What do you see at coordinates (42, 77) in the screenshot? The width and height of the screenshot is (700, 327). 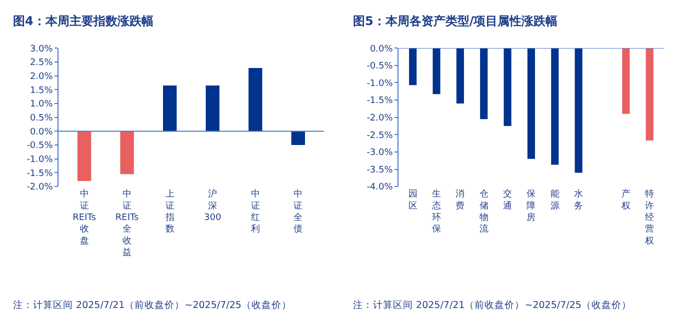 I see `y-tick-label: 2.0%` at bounding box center [42, 77].